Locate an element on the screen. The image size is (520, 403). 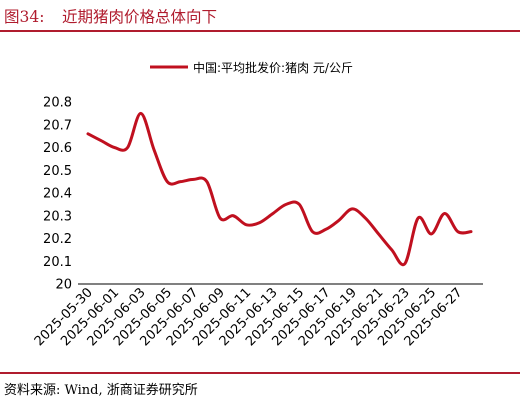
y-tick-label: 20.7 is located at coordinates (57, 125).